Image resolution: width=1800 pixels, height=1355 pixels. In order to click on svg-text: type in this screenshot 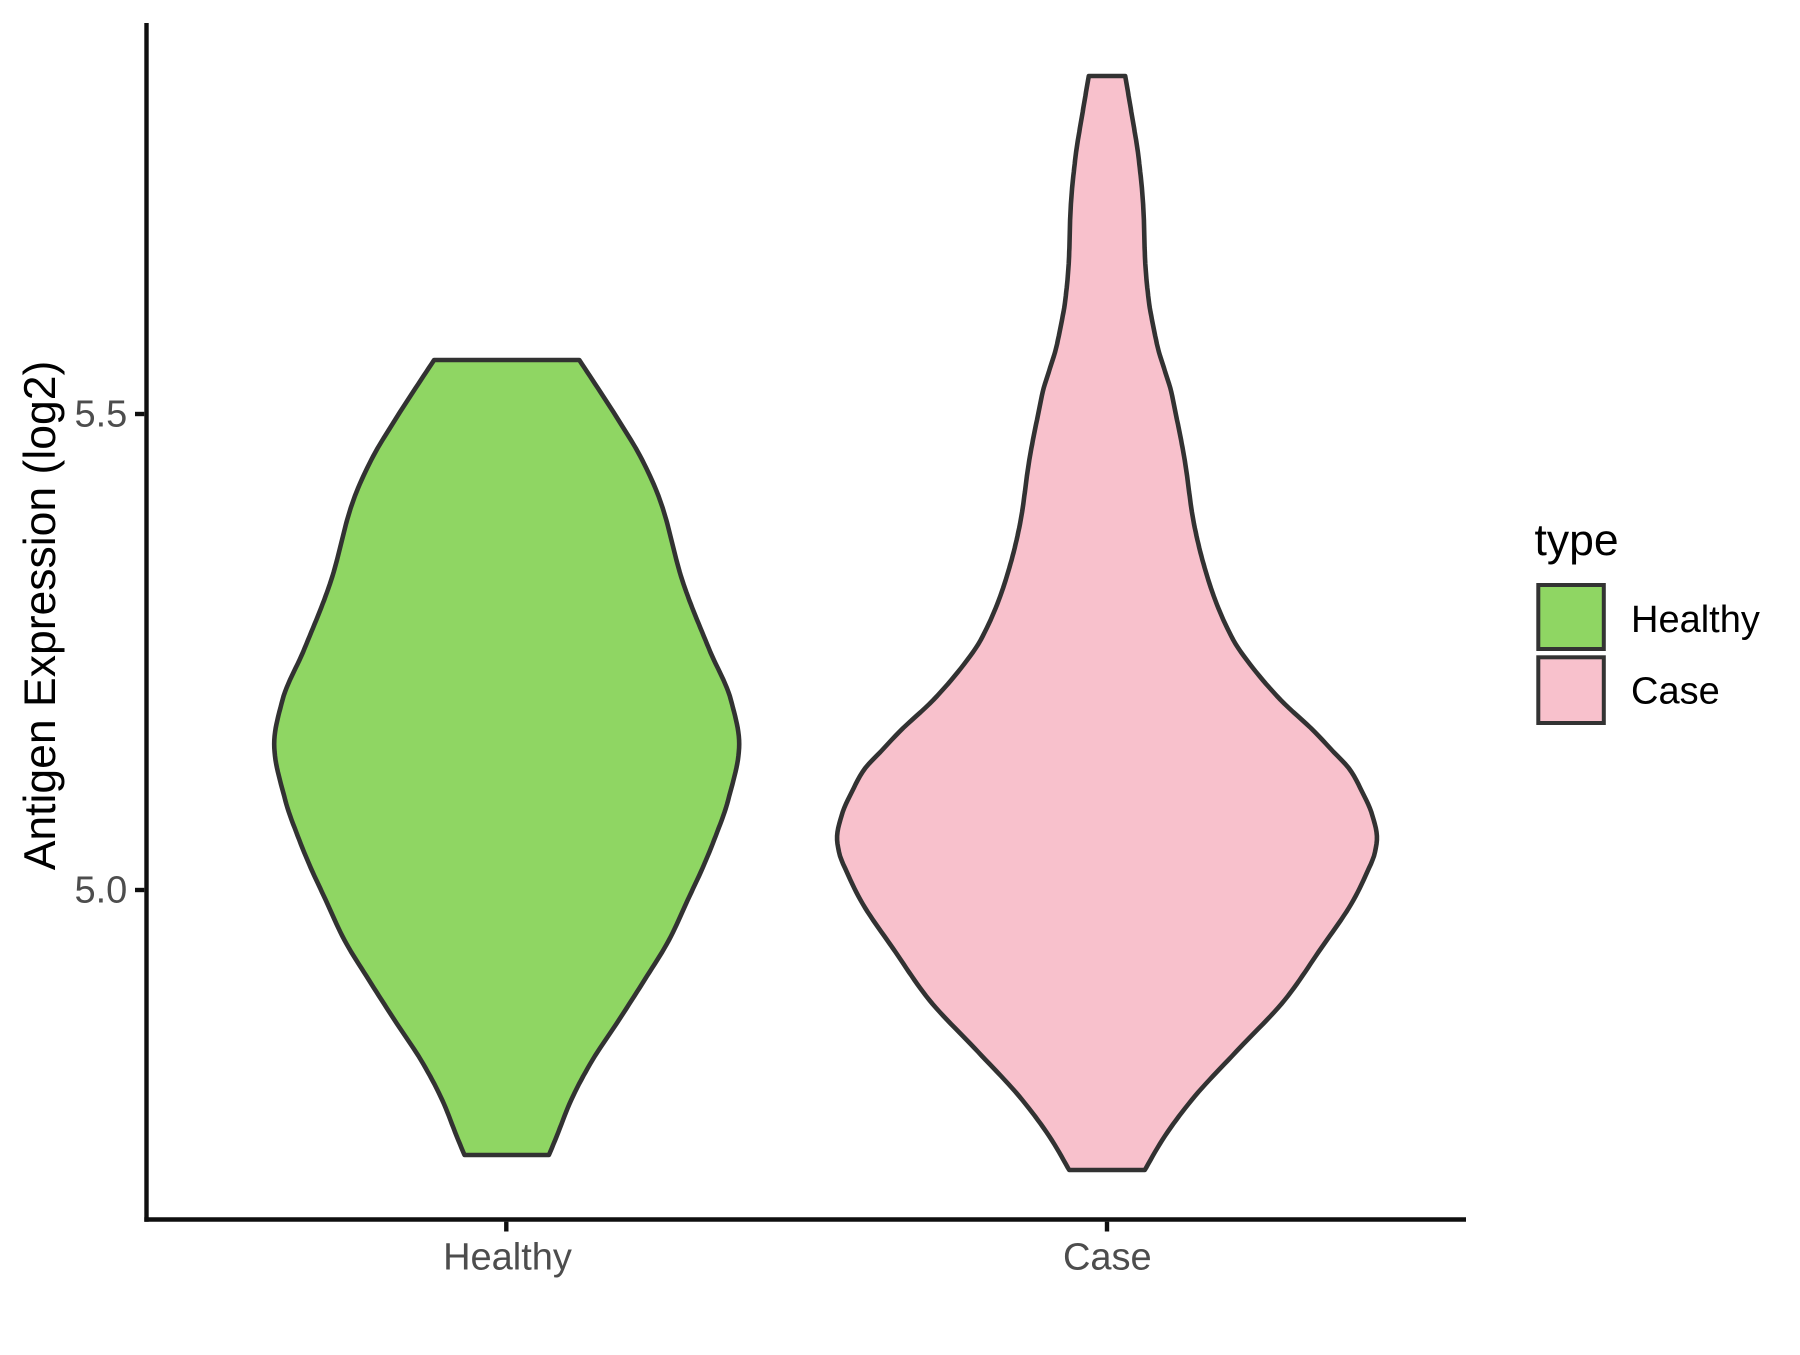, I will do `click(1577, 540)`.